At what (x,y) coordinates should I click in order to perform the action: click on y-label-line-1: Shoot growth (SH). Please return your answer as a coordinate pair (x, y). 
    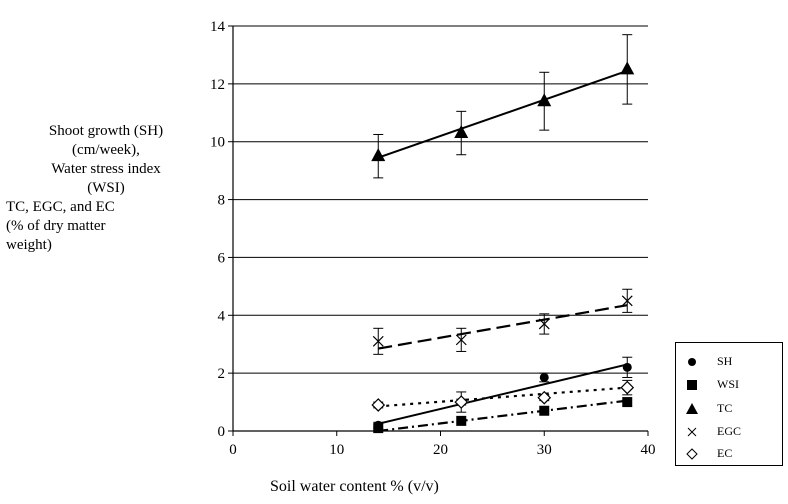
    Looking at the image, I should click on (106, 131).